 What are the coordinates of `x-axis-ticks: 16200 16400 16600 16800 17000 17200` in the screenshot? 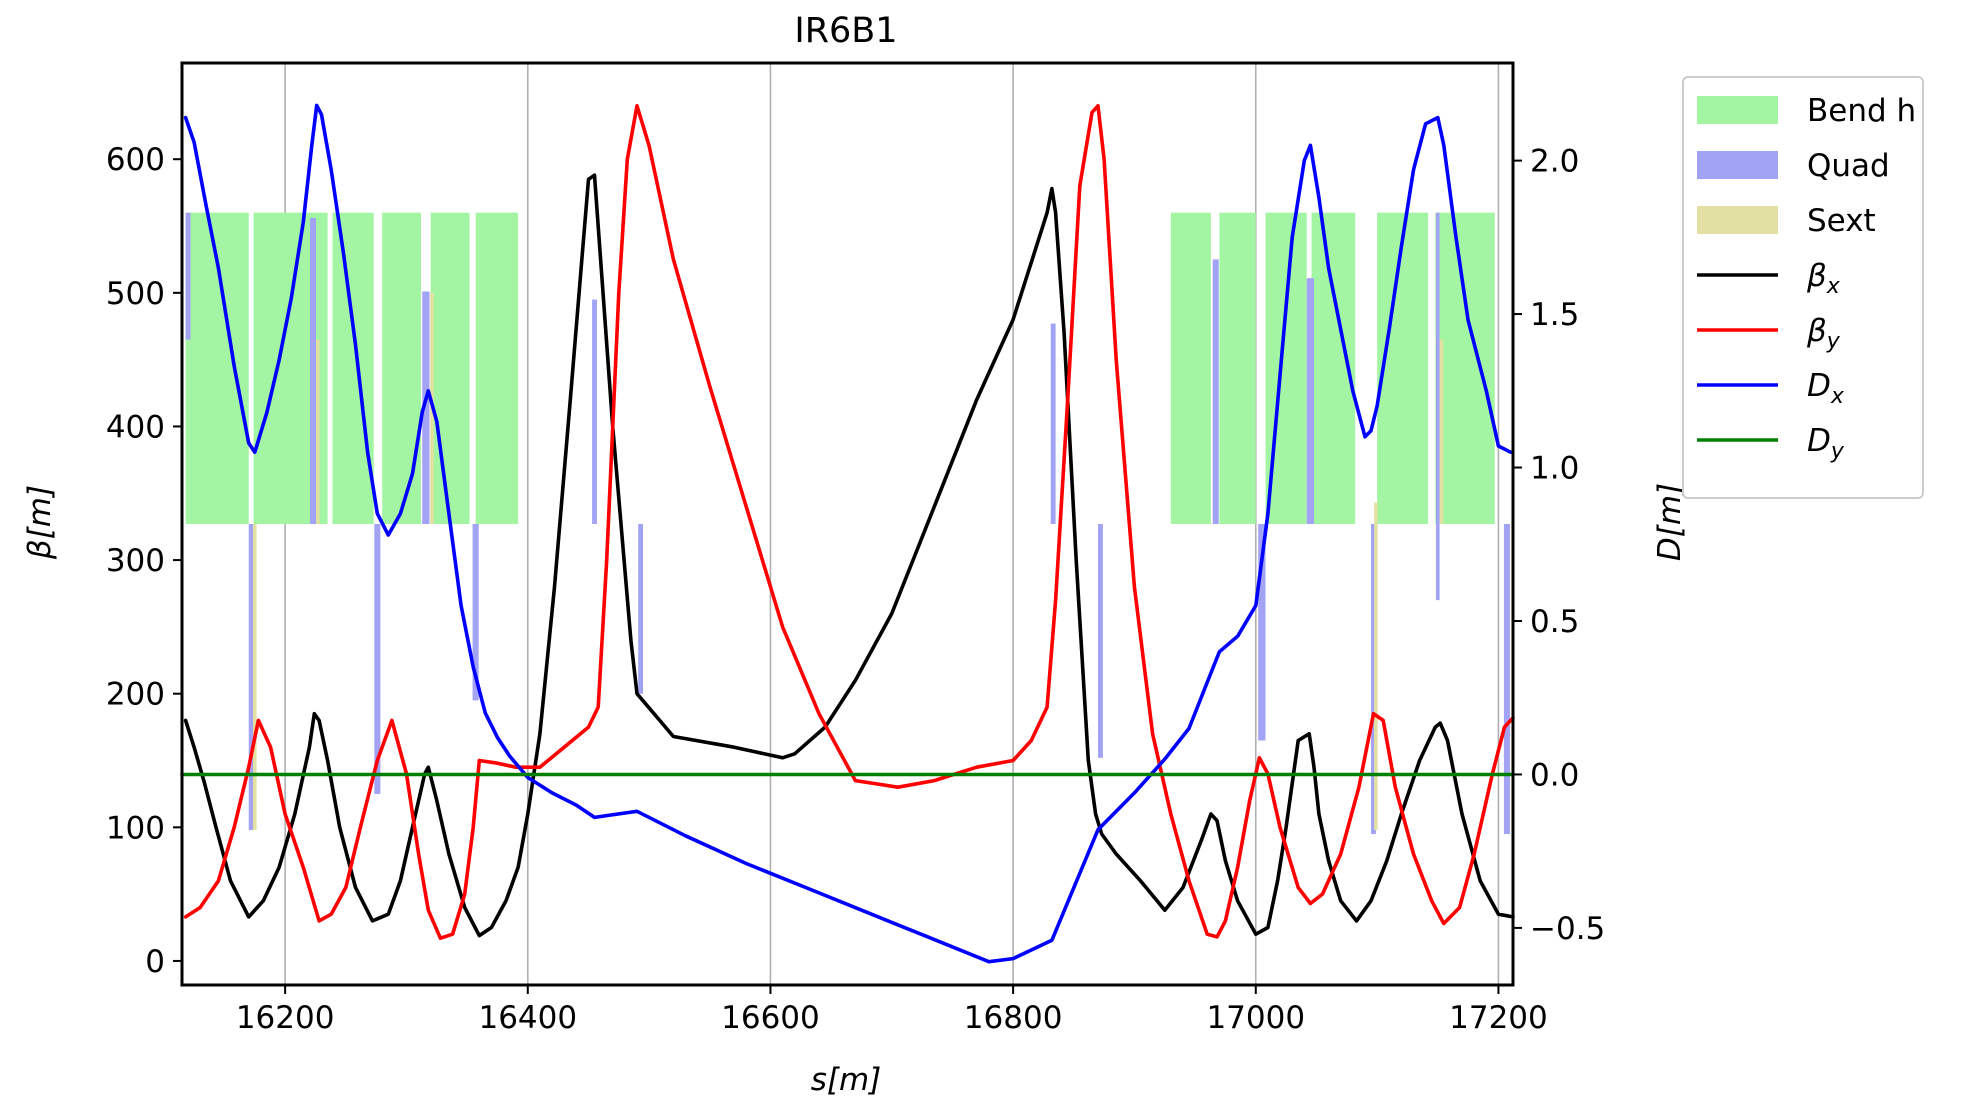 It's located at (892, 1010).